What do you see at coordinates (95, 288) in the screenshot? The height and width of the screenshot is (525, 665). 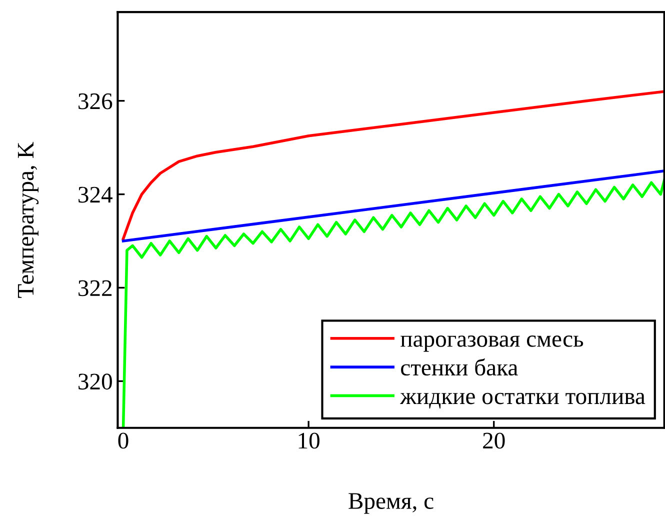 I see `y-tick-label: 322` at bounding box center [95, 288].